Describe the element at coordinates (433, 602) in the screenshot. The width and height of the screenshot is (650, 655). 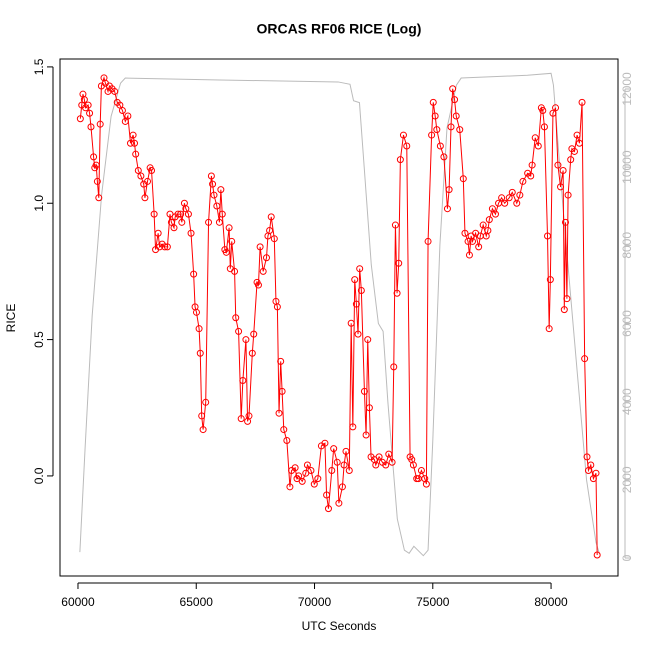
I see `x-tick-label: 75000` at that location.